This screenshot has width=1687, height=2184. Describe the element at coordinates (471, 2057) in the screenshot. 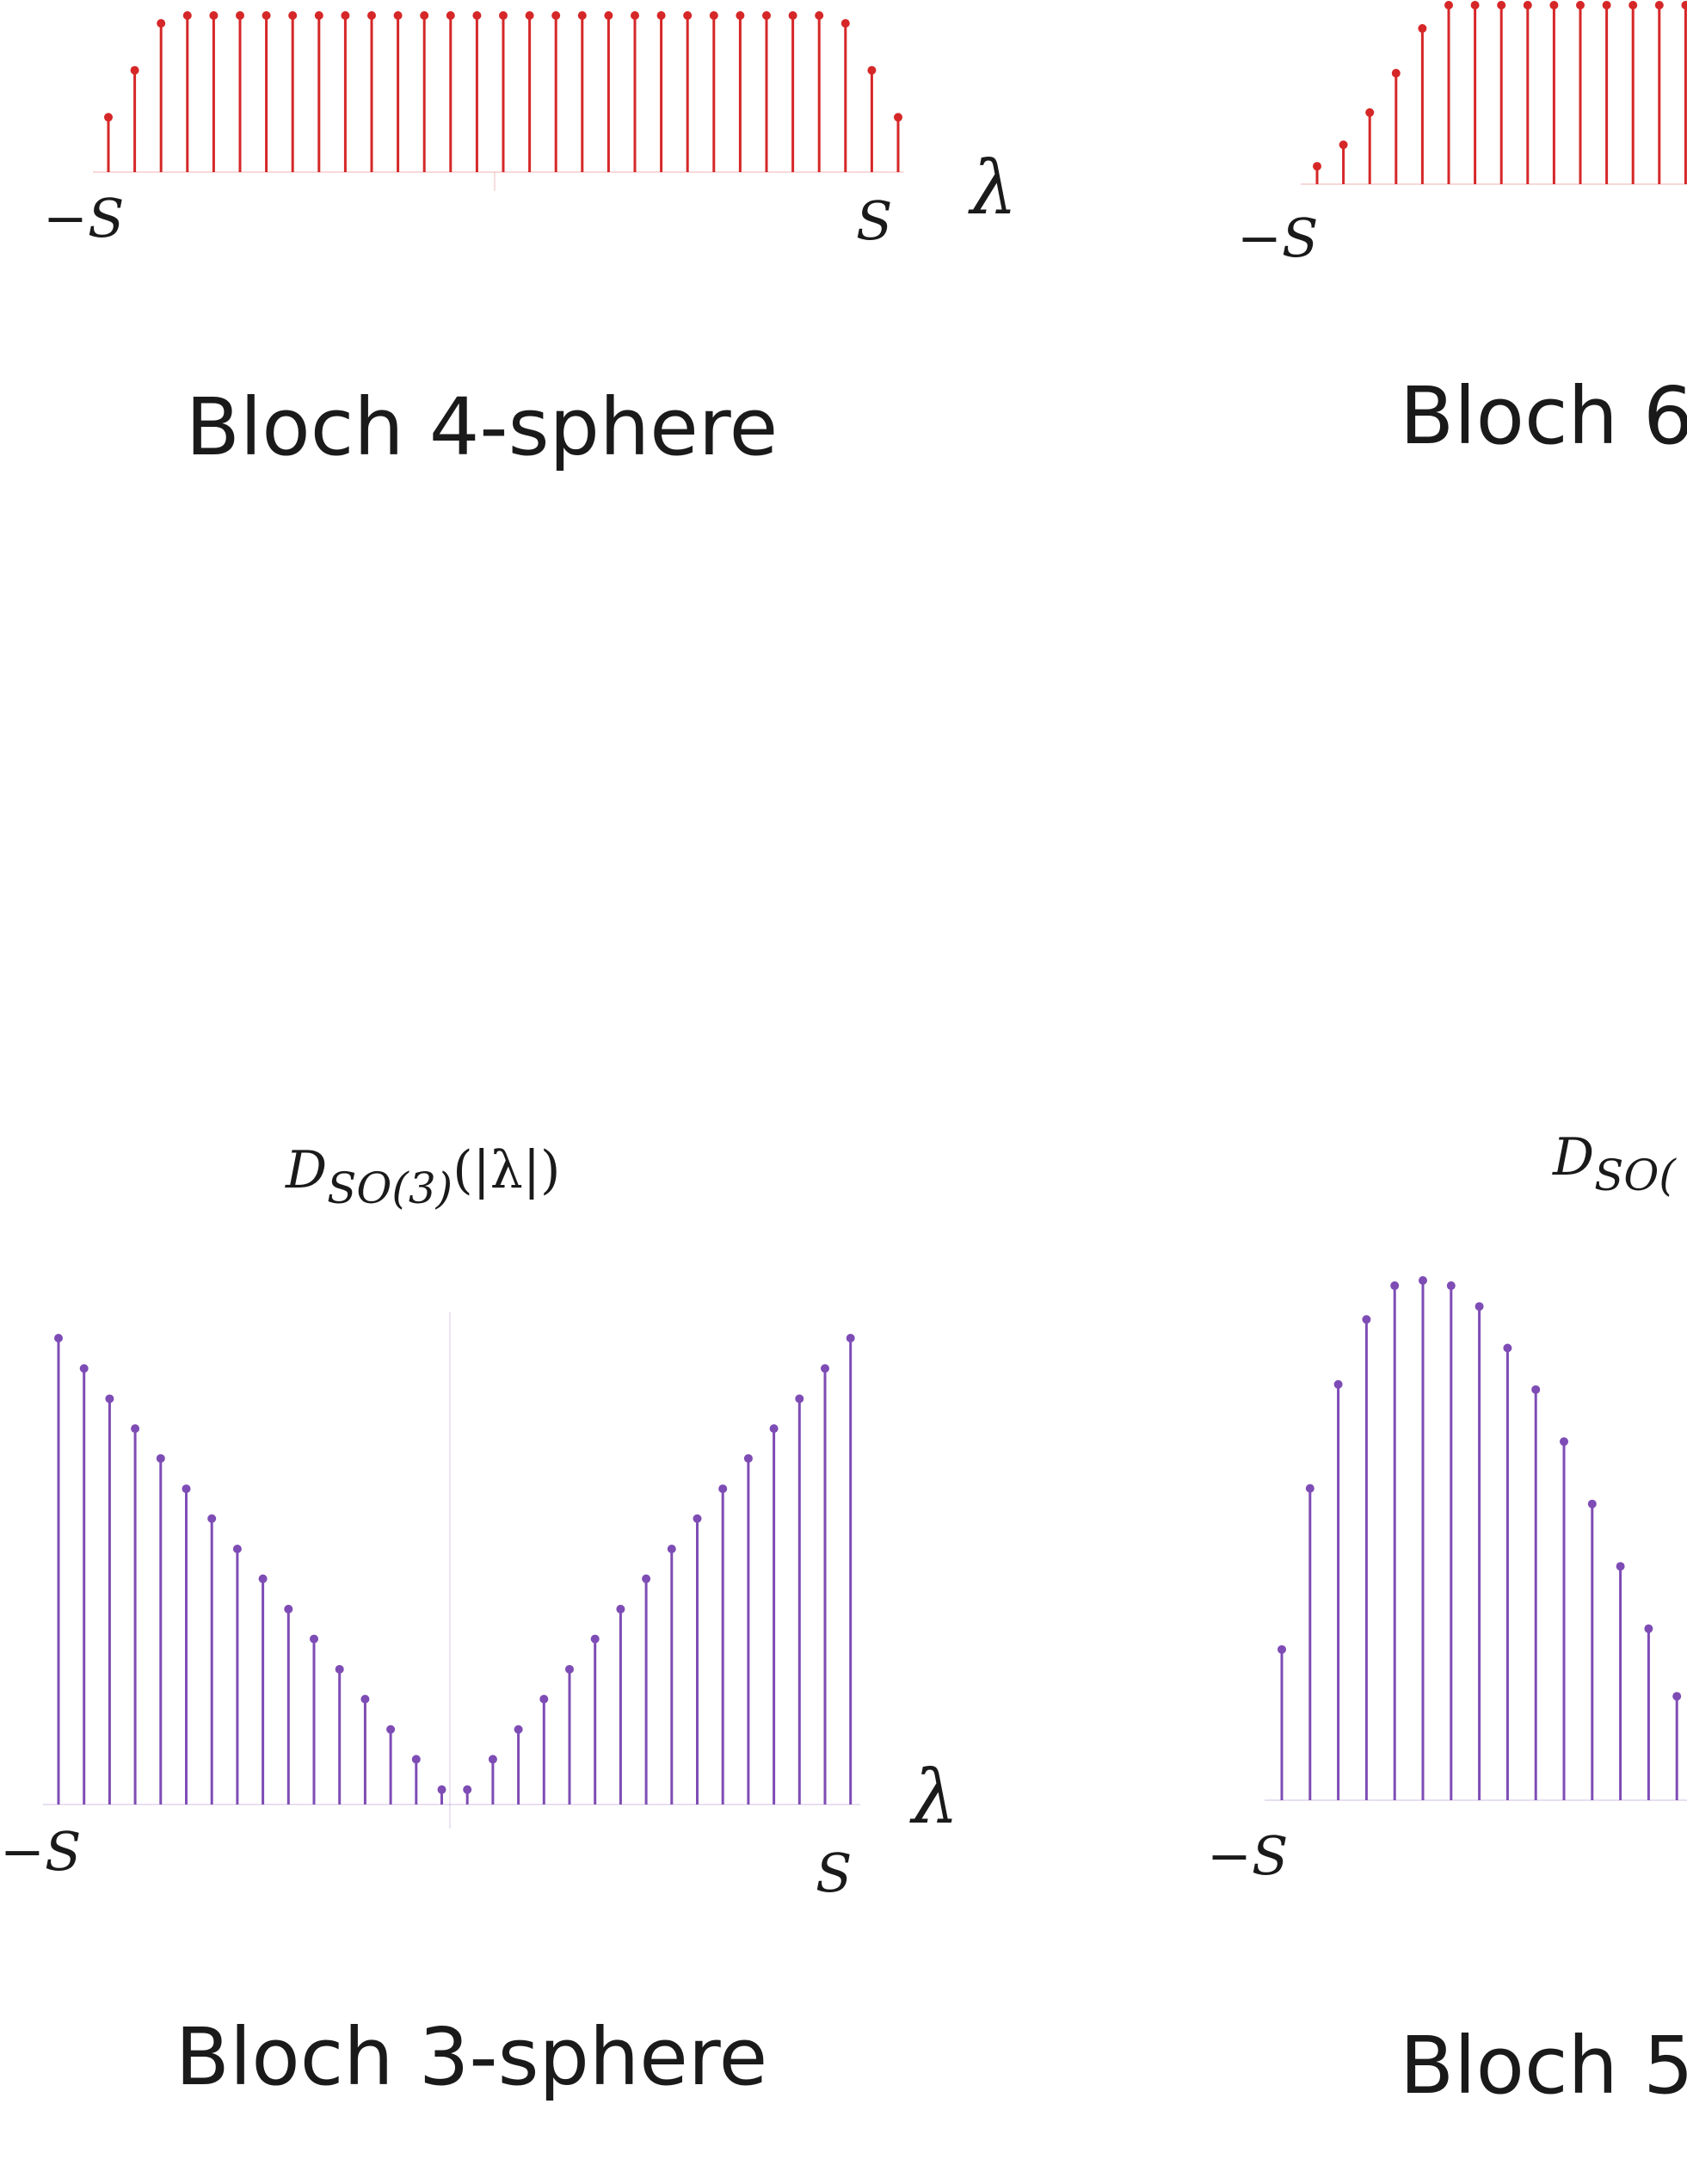

I see `panel-caption: Bloch 3-sphere` at that location.